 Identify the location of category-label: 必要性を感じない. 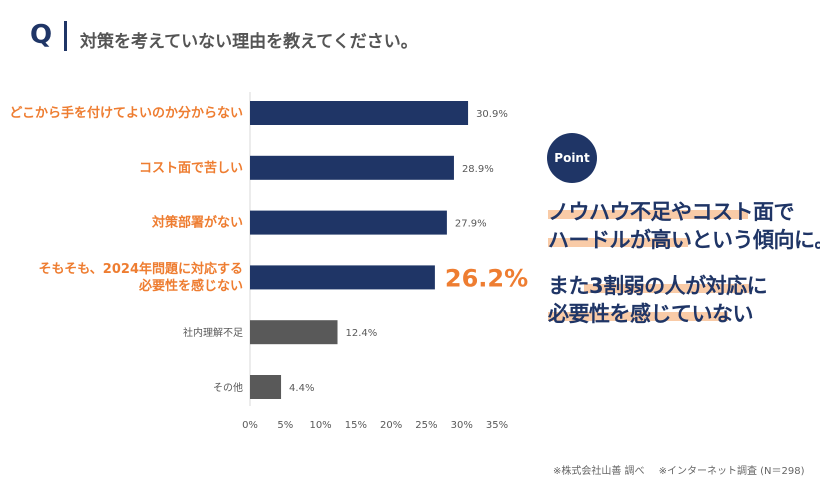
(190, 286).